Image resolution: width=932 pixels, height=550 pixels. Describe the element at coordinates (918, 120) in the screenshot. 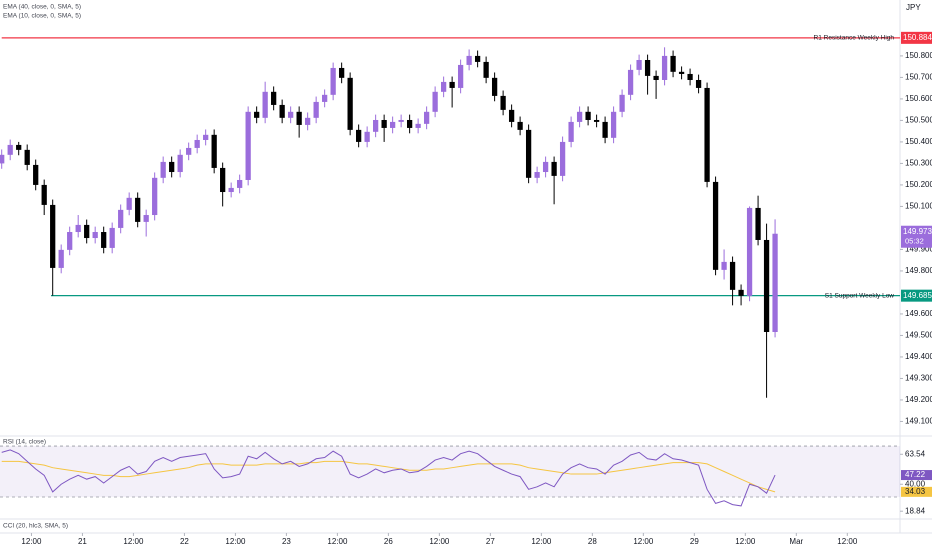

I see `y-tick-label: 150.500` at that location.